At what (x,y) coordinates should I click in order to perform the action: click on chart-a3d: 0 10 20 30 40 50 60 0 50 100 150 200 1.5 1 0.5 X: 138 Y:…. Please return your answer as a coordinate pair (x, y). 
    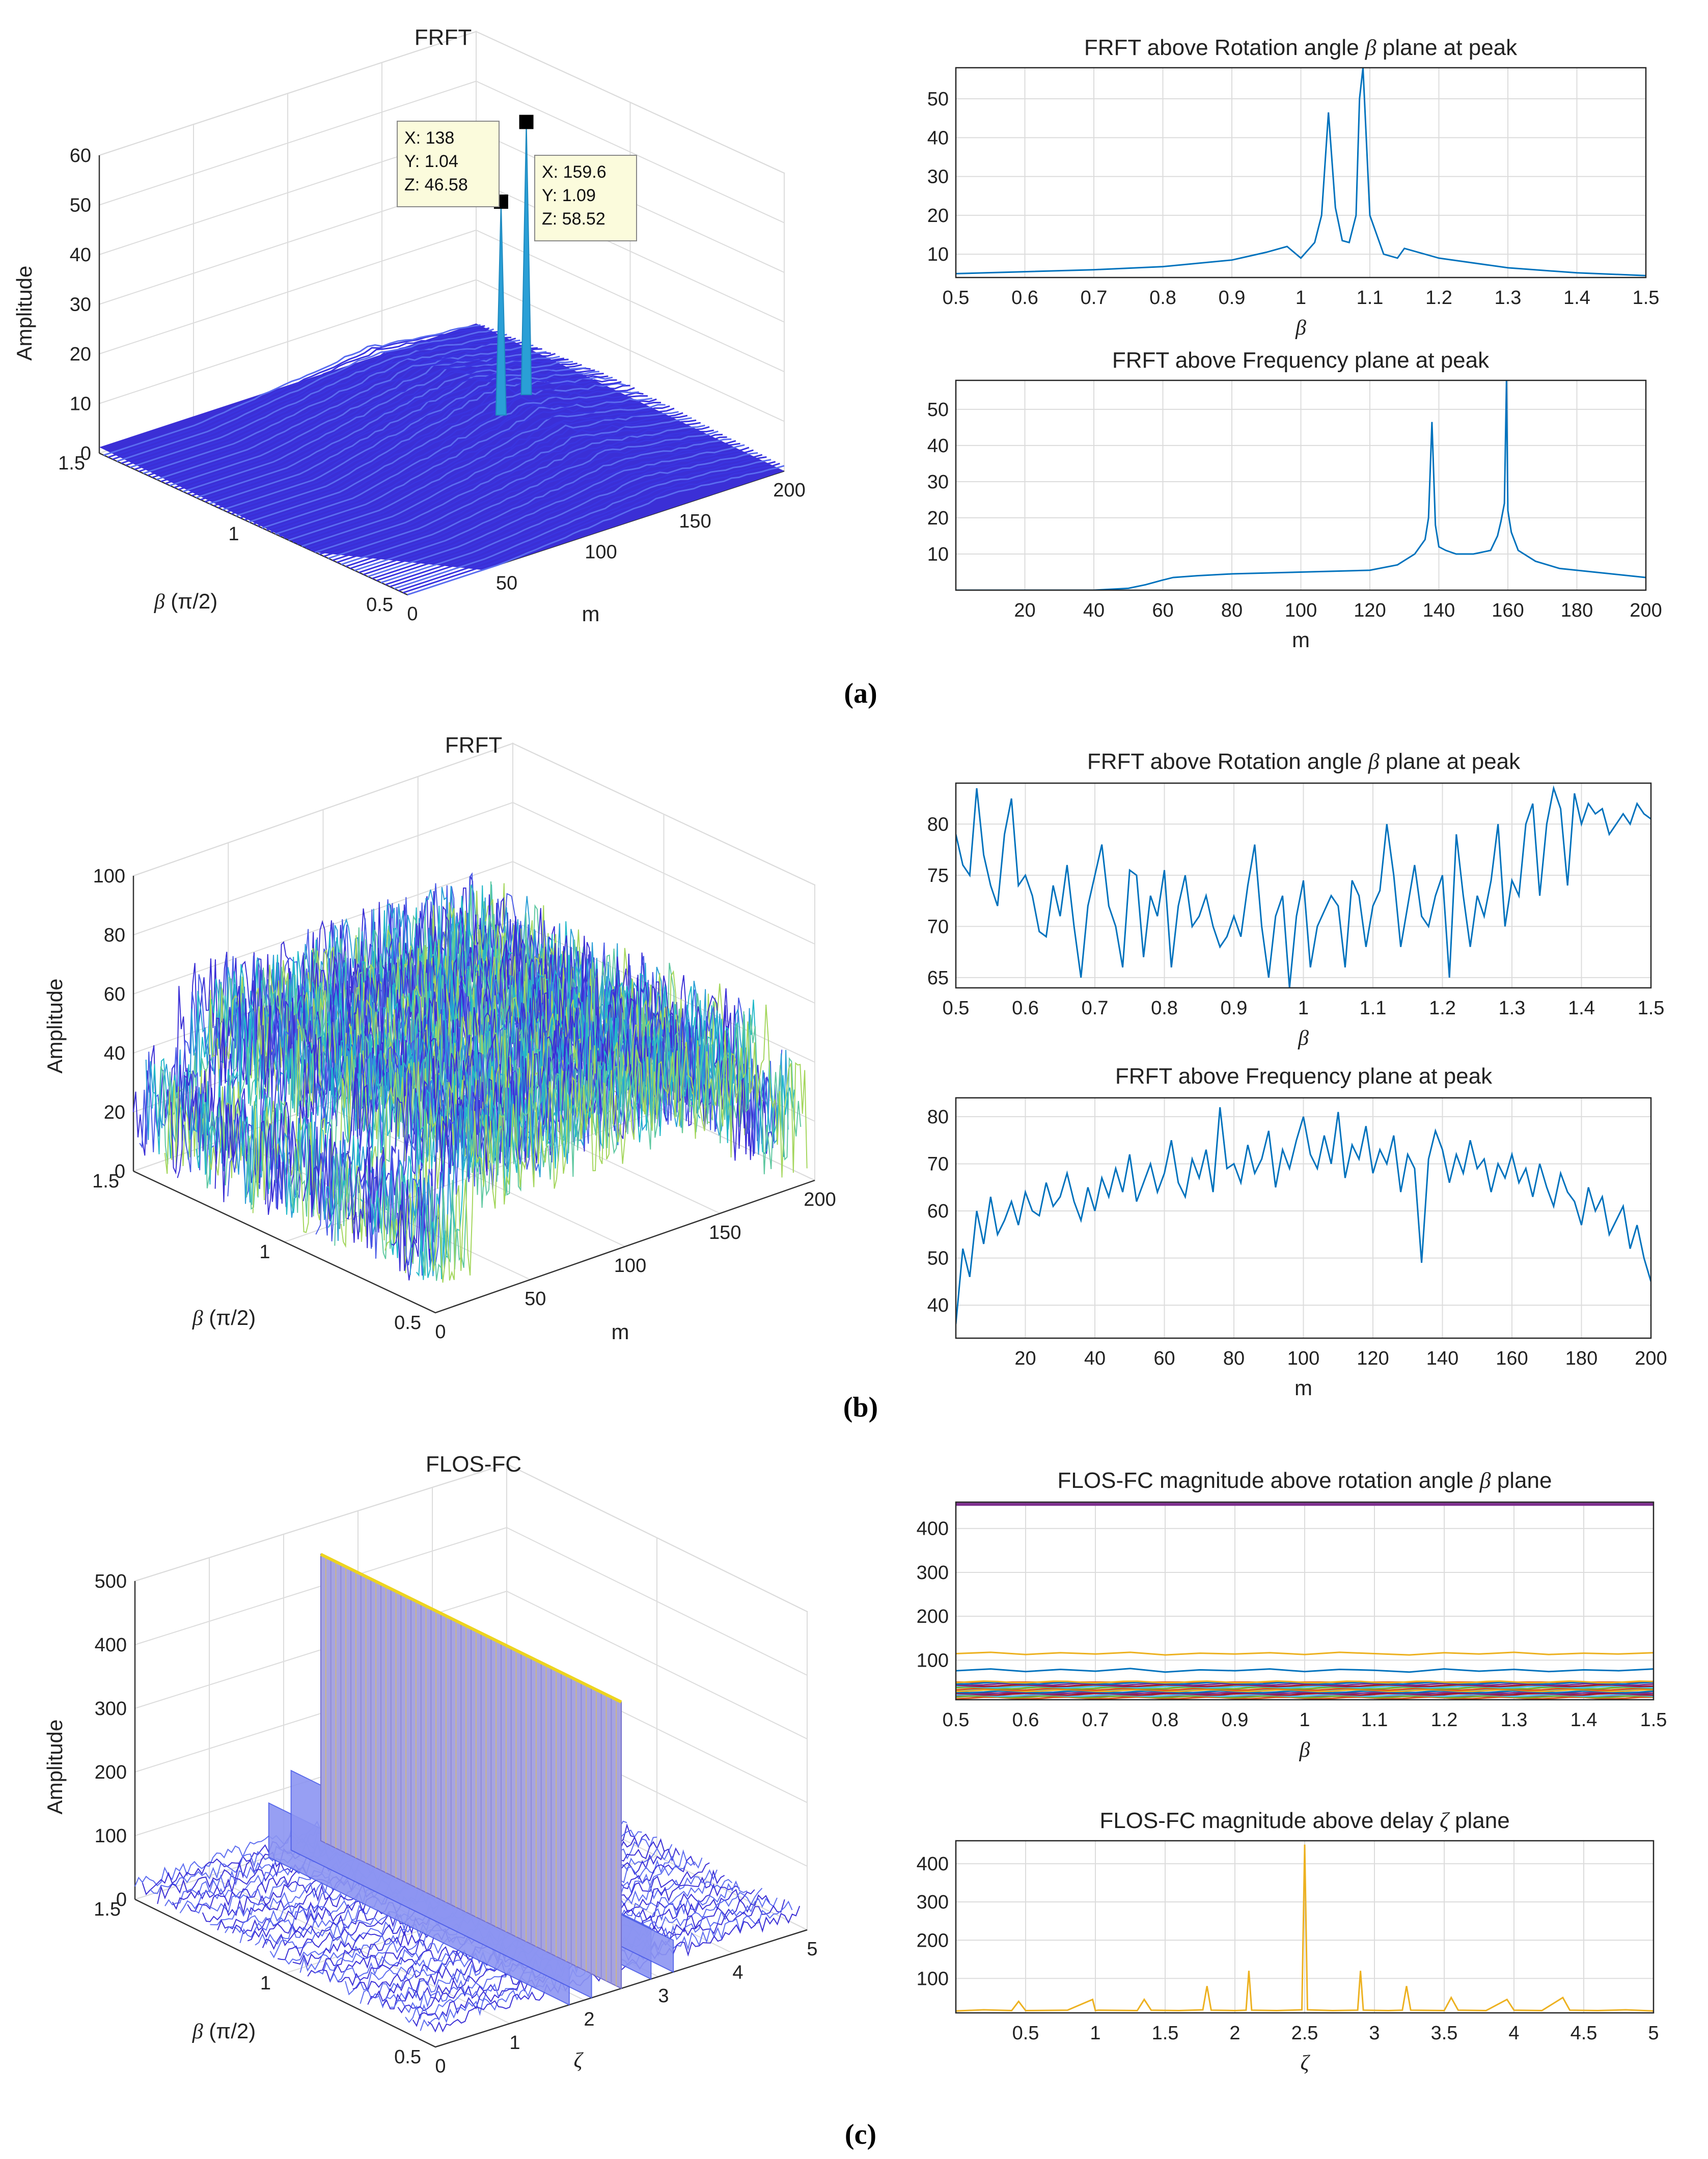
    Looking at the image, I should click on (409, 325).